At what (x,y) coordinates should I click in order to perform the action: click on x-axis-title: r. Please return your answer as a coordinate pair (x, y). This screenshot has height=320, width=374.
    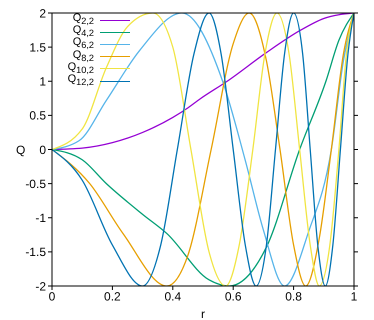
    Looking at the image, I should click on (203, 313).